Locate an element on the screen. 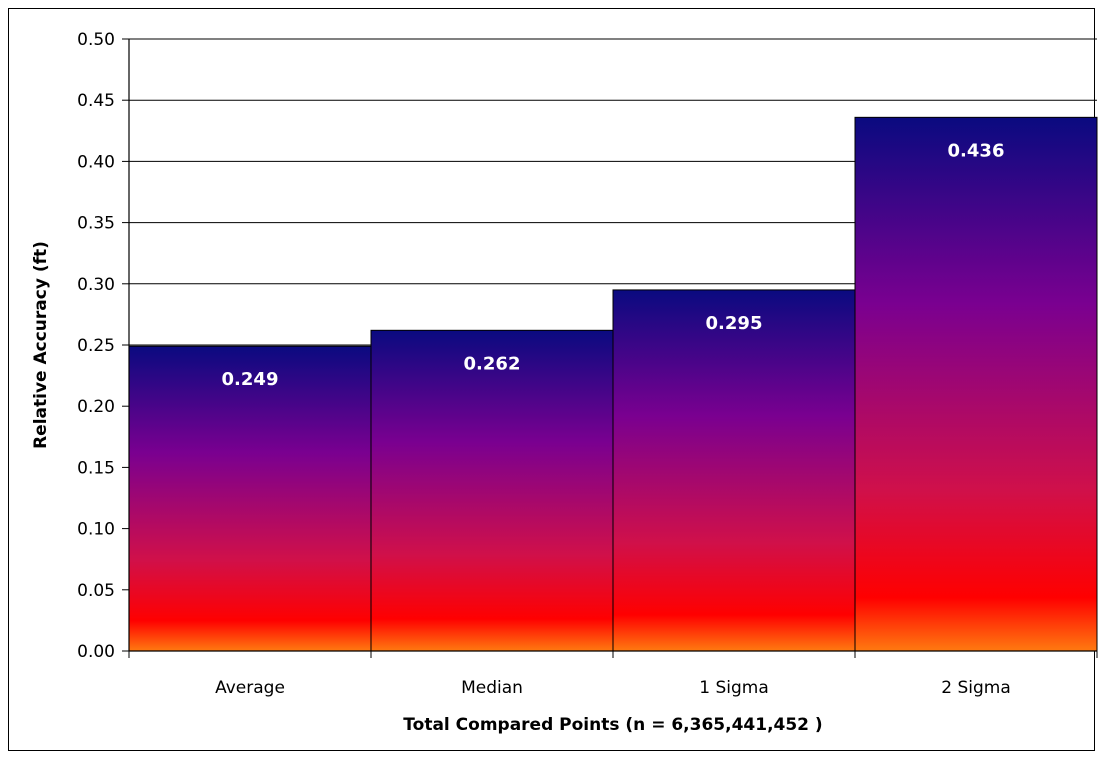 The width and height of the screenshot is (1101, 757). y-tick-label: 0.05 is located at coordinates (96, 591).